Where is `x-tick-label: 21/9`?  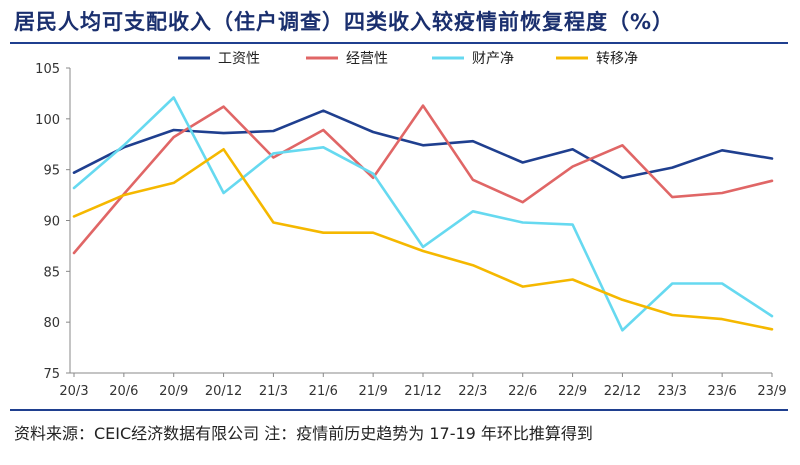
x-tick-label: 21/9 is located at coordinates (373, 391).